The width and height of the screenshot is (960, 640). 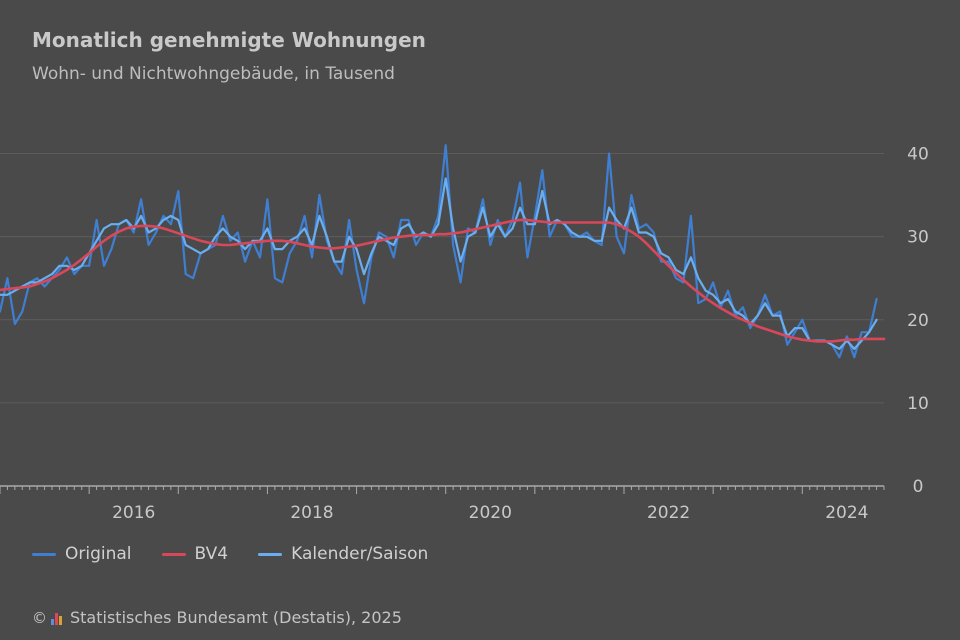 I want to click on chart-subtitle: Wohn- und Nichtwohngebäude, in Tausend, so click(x=213, y=74).